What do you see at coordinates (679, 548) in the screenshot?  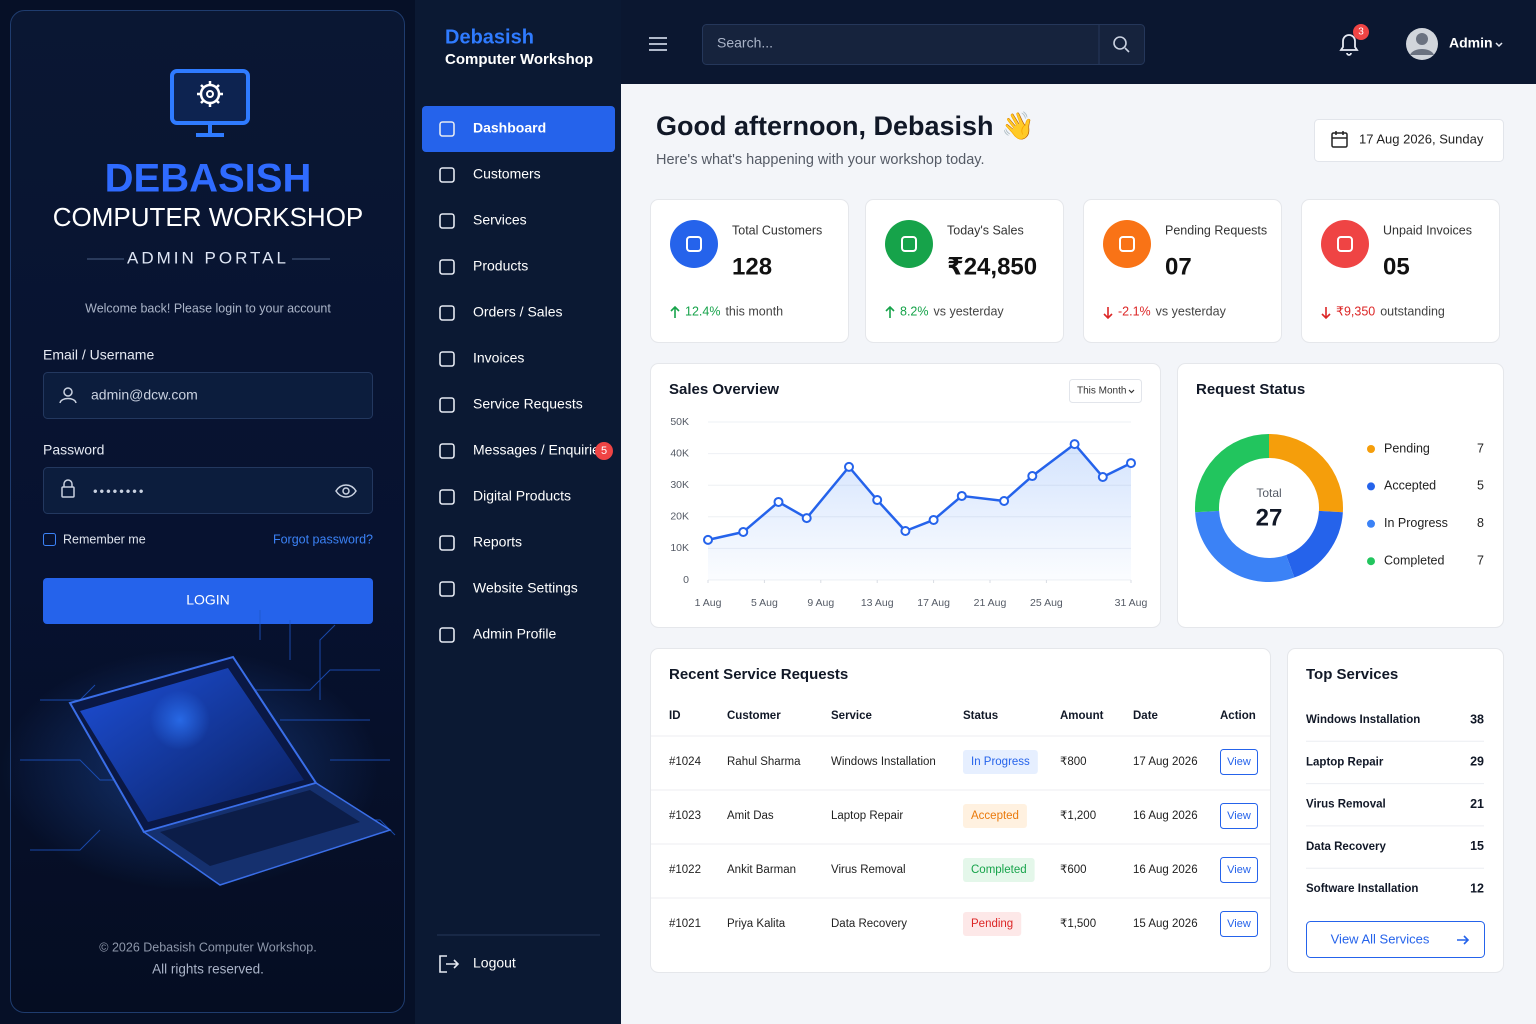 I see `y-tick-label: 10K` at bounding box center [679, 548].